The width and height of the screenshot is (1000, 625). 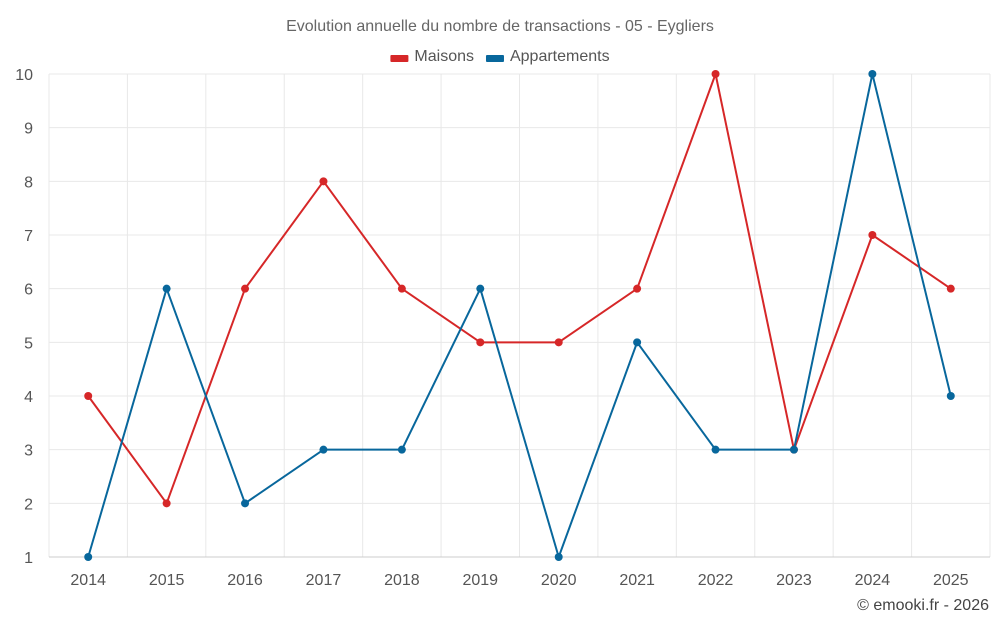 I want to click on x-tick-label: 2024, so click(x=873, y=580).